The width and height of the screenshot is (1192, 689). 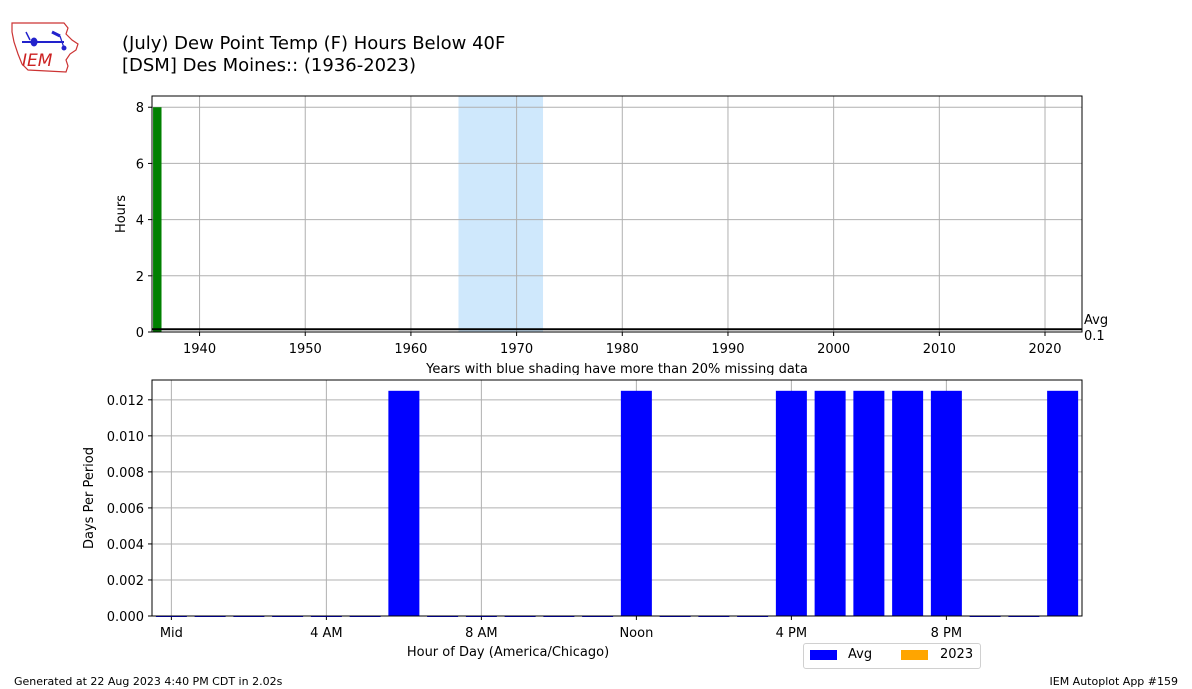 What do you see at coordinates (860, 654) in the screenshot?
I see `legend-label-avg: Avg` at bounding box center [860, 654].